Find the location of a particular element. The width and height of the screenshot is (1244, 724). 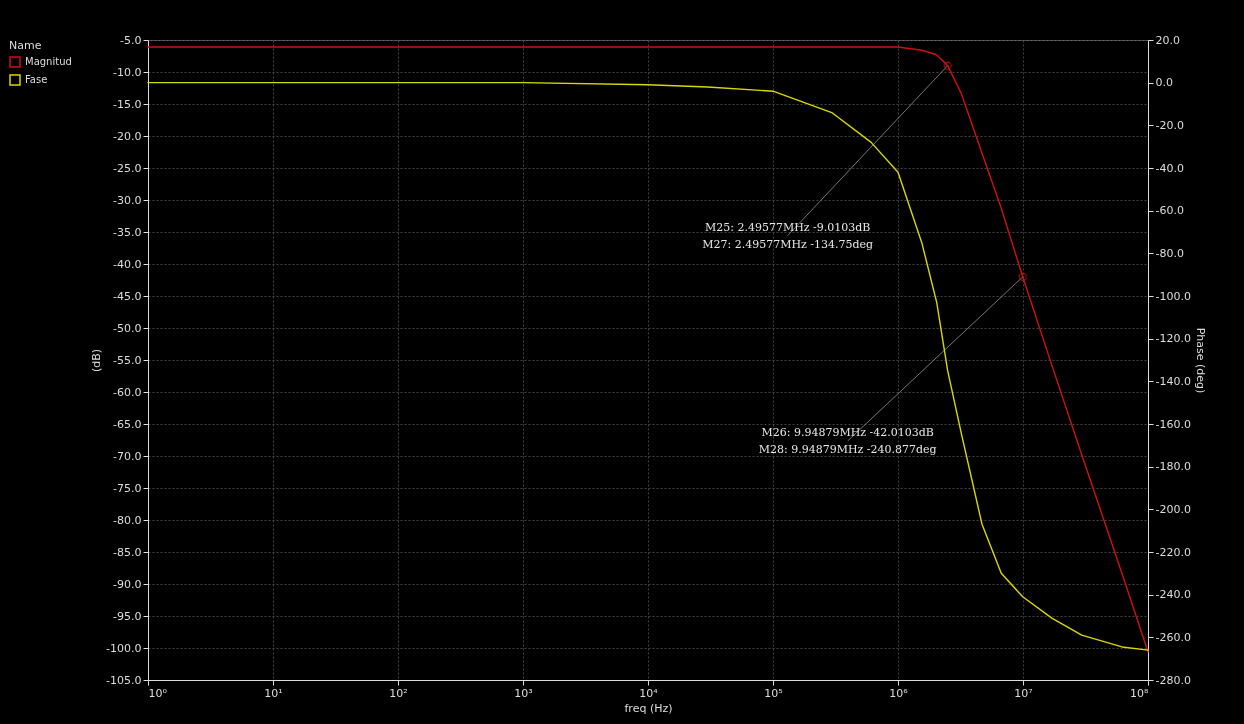

y-tick-label: -50.0 is located at coordinates (127, 328).